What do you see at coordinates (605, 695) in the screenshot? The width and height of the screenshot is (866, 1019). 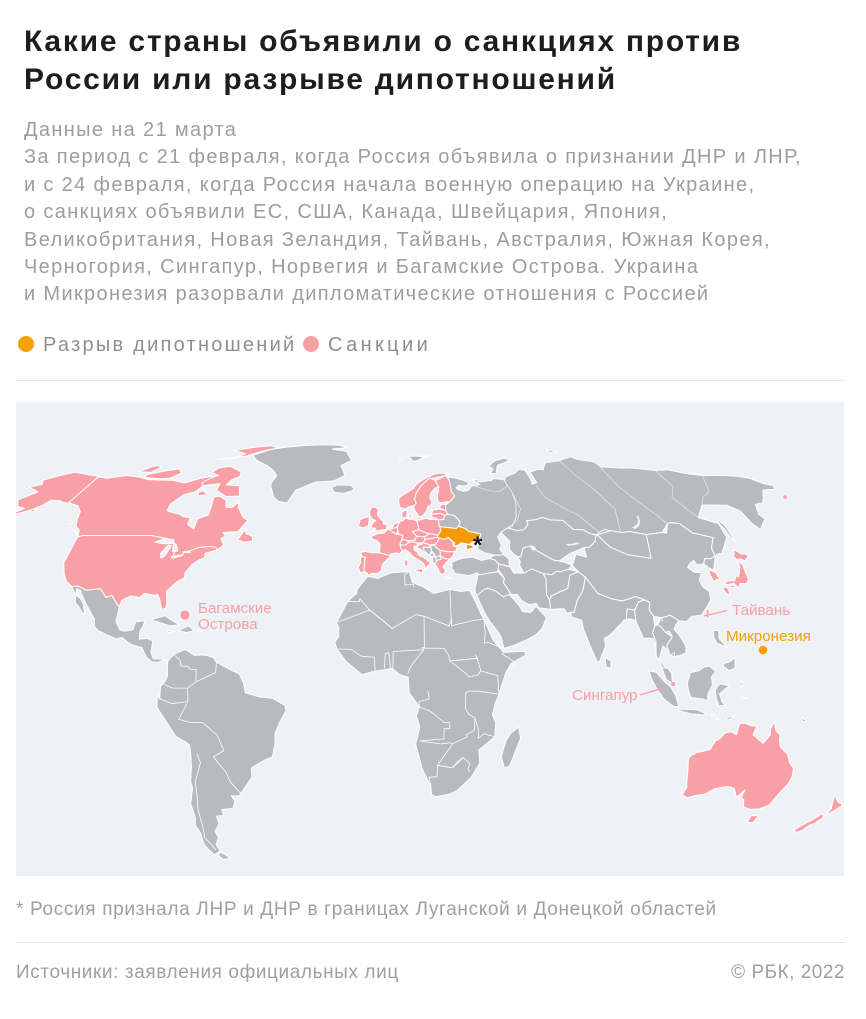 I see `svg-text: Сингапур` at bounding box center [605, 695].